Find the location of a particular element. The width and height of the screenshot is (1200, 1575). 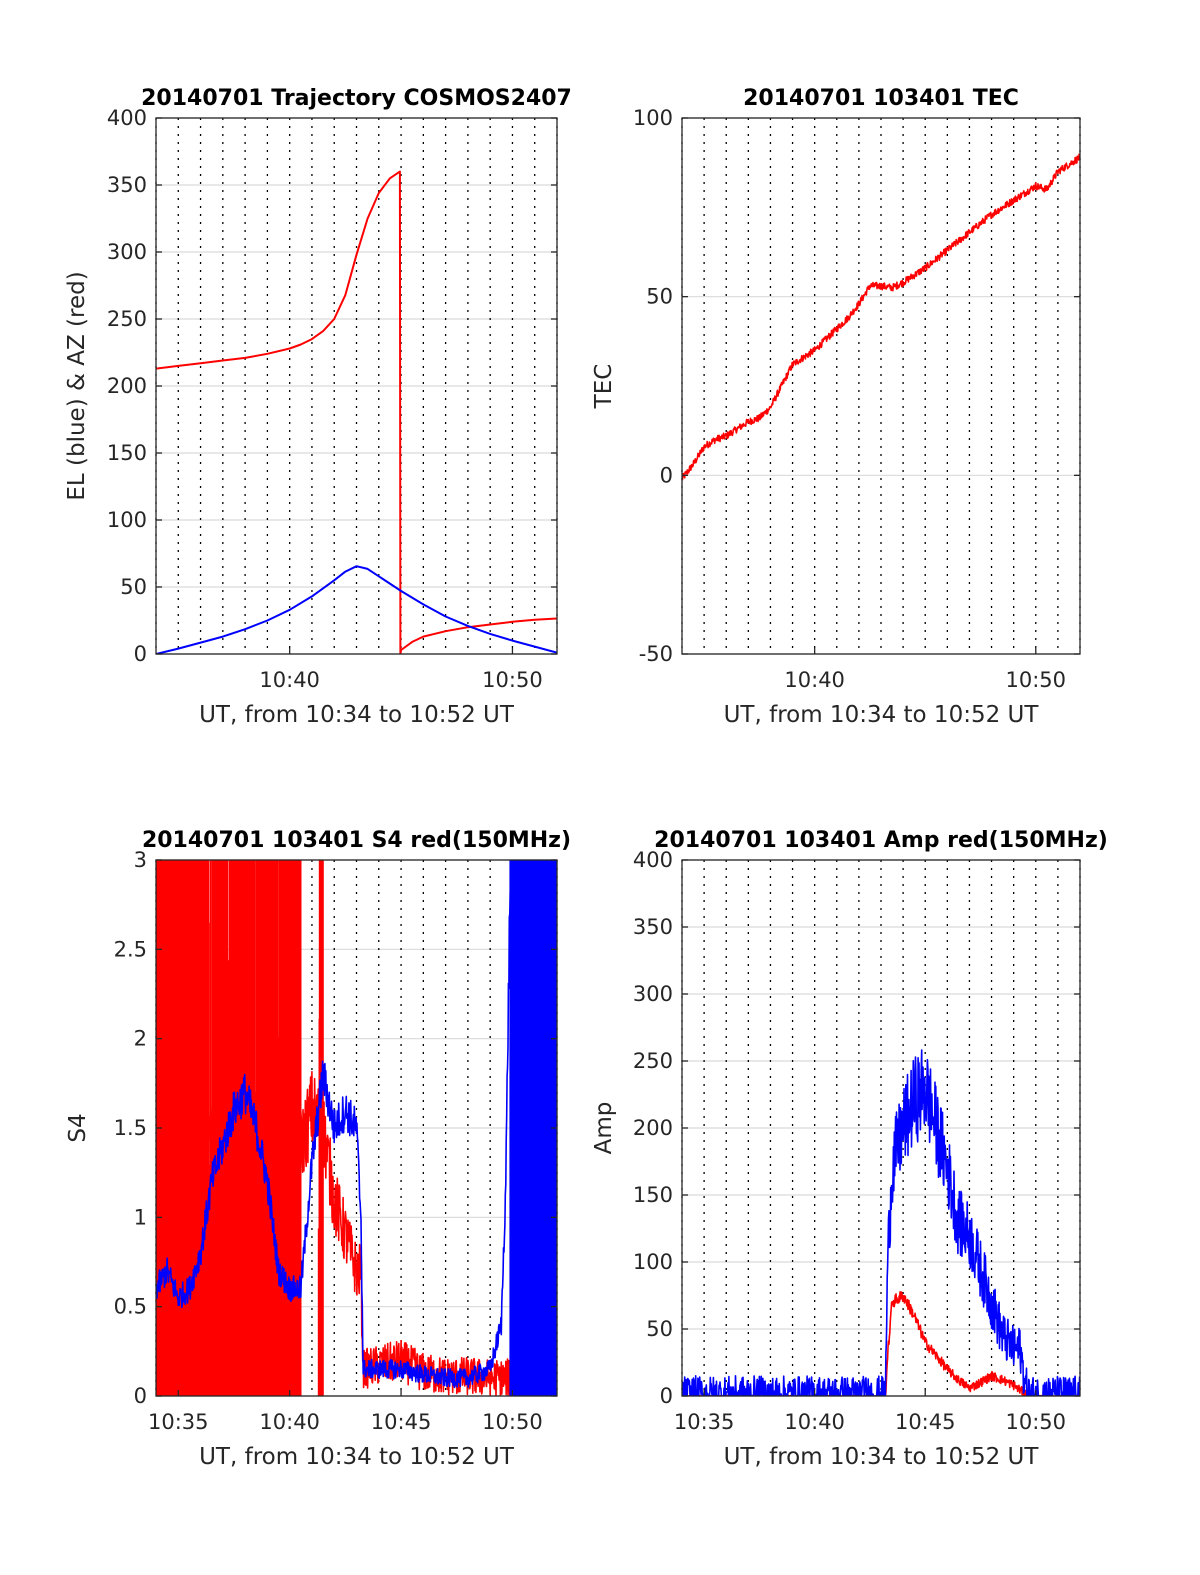

chart-title: 20140701 103401 Amp red(150MHz) is located at coordinates (881, 840).